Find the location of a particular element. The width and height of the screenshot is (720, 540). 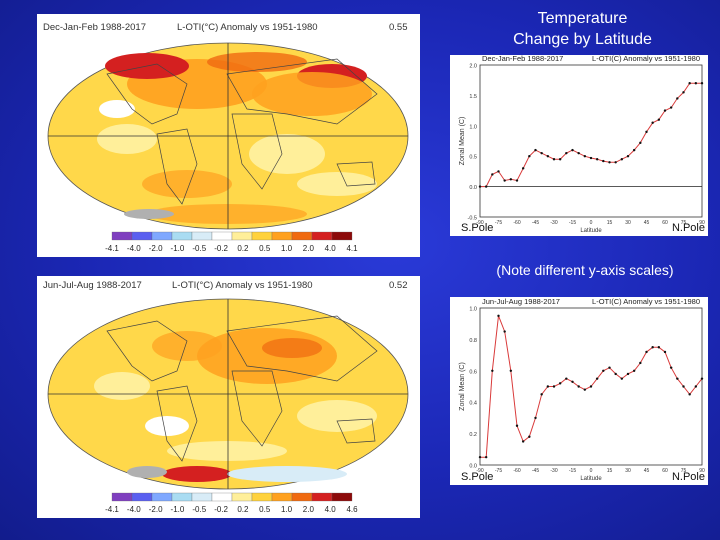

colorbar-tick-label: -4.0 is located at coordinates (134, 248).